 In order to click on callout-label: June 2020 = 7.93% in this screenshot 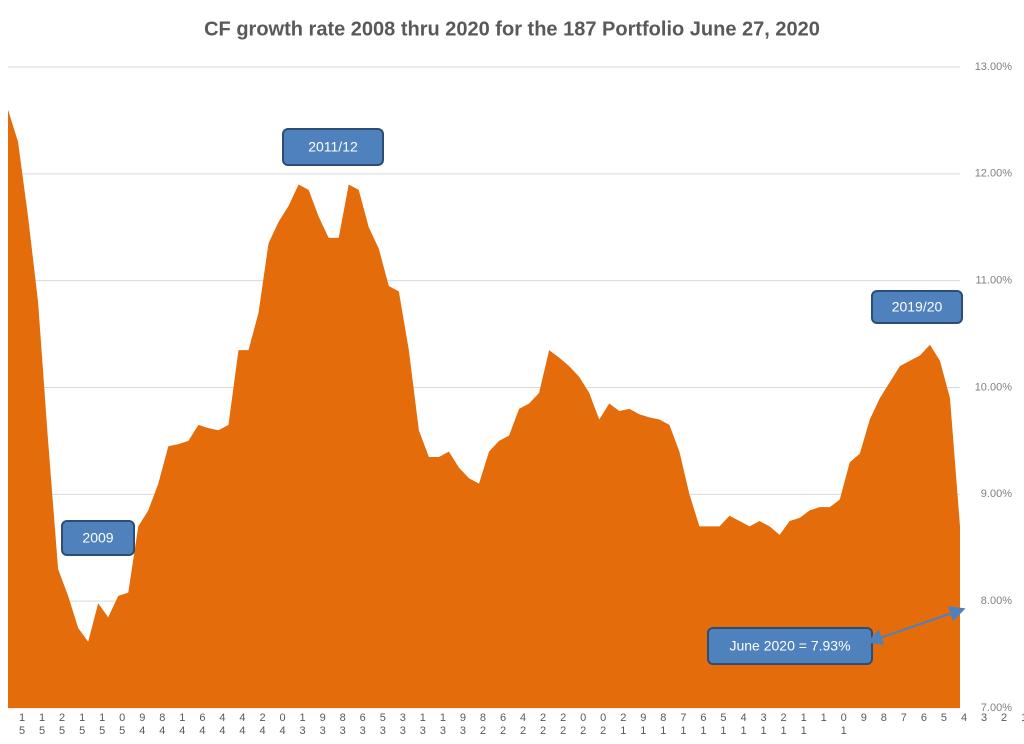, I will do `click(789, 646)`.